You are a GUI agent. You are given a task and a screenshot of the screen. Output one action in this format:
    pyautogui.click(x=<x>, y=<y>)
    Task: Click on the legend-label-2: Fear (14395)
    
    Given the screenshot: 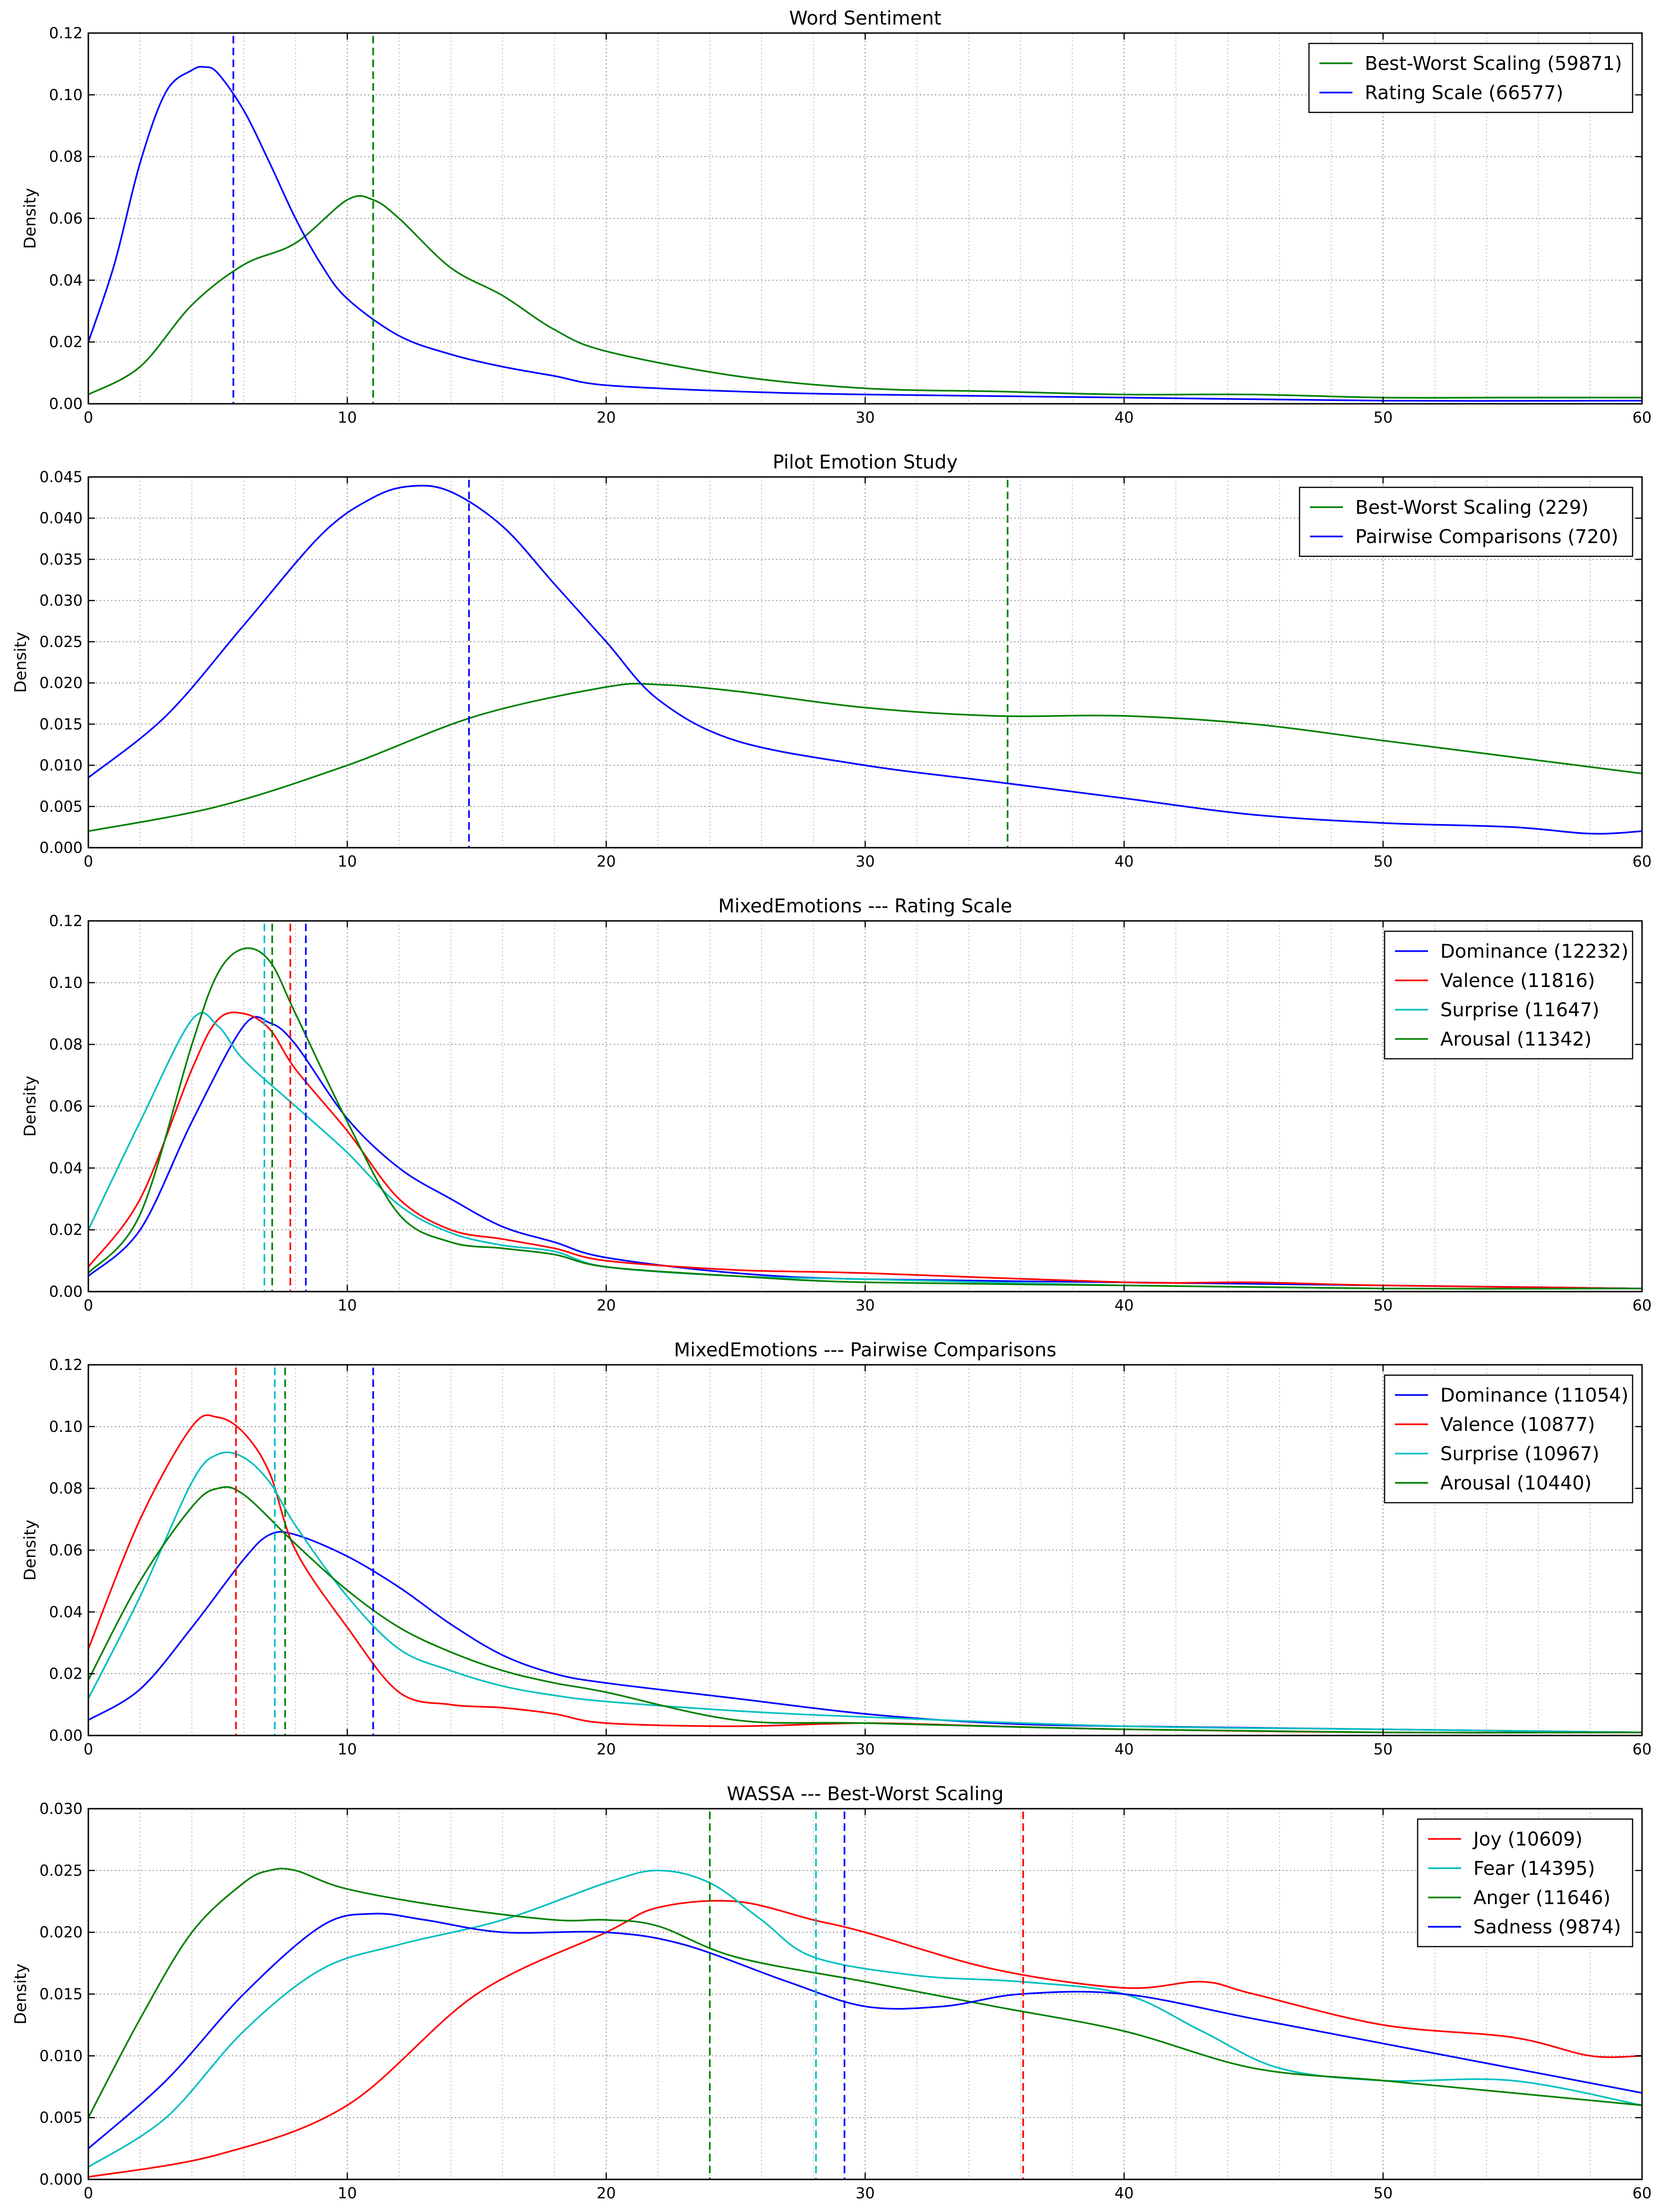 What is the action you would take?
    pyautogui.click(x=1534, y=1869)
    